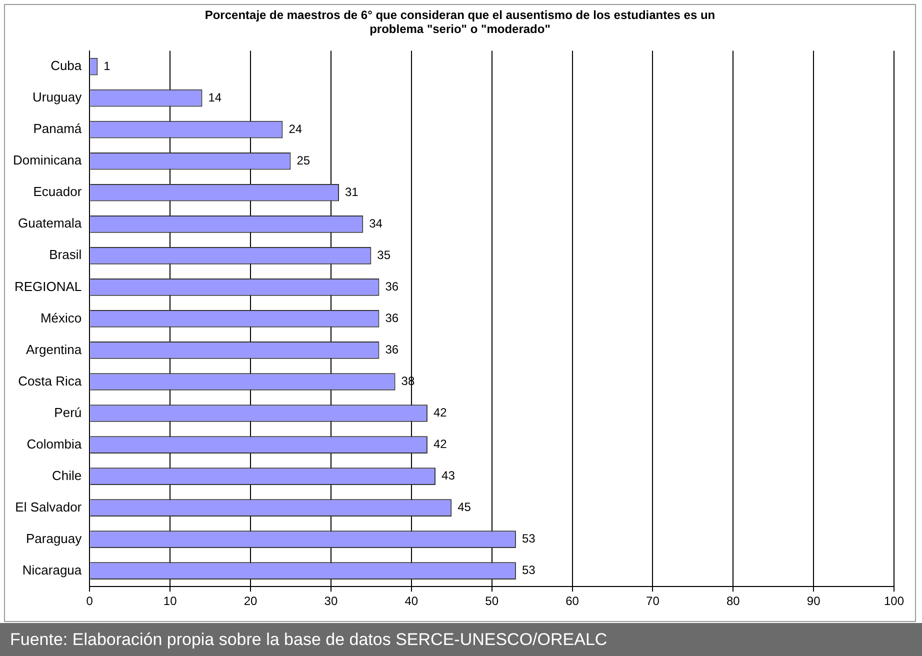 This screenshot has width=922, height=656. What do you see at coordinates (65, 254) in the screenshot?
I see `y-tick-label: Brasil` at bounding box center [65, 254].